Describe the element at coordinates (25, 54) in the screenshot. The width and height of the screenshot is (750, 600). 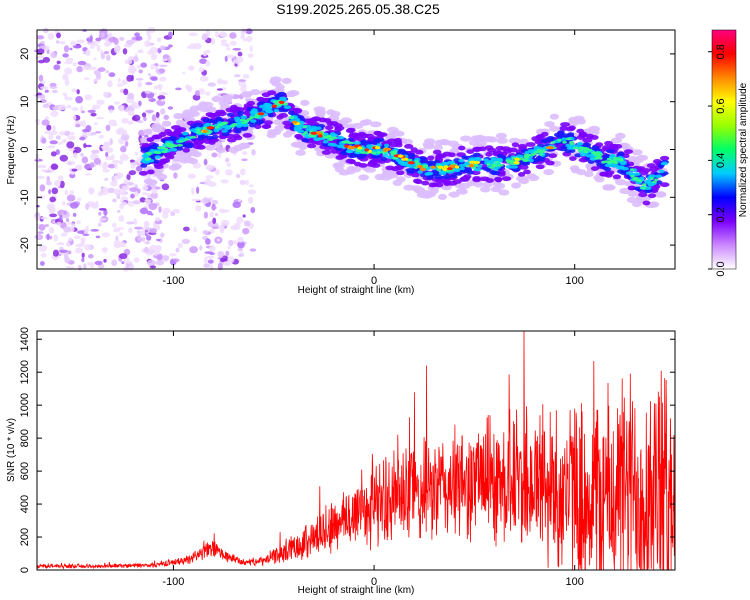
I see `spectrogram-y-tick-label: 20` at that location.